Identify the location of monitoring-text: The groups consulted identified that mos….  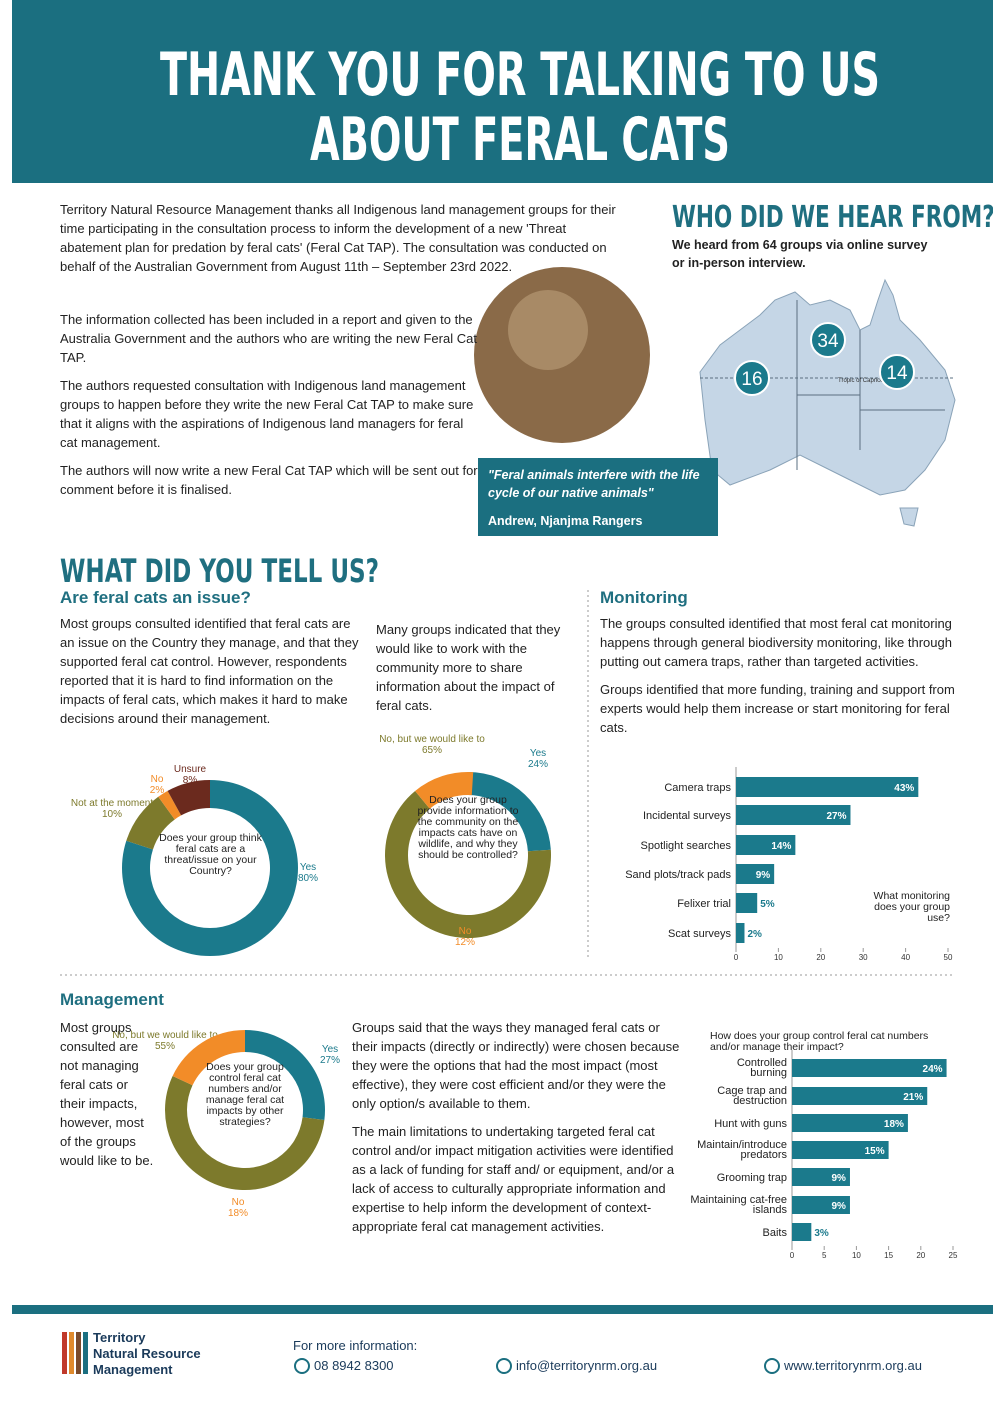
(777, 680).